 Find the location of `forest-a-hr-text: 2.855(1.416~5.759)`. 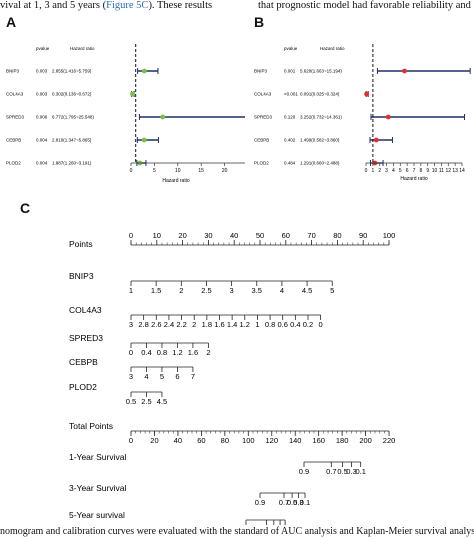

forest-a-hr-text: 2.855(1.416~5.759) is located at coordinates (72, 71).